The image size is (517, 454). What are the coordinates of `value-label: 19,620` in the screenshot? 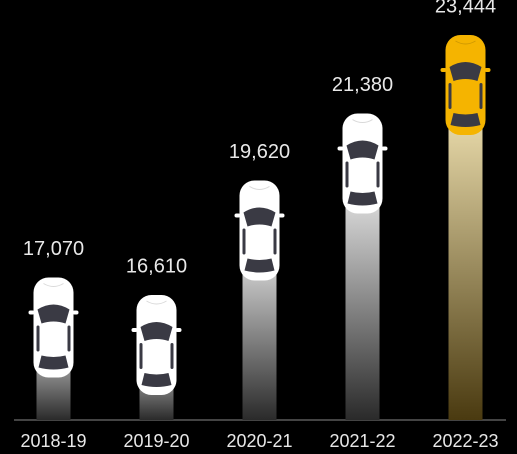 It's located at (259, 152).